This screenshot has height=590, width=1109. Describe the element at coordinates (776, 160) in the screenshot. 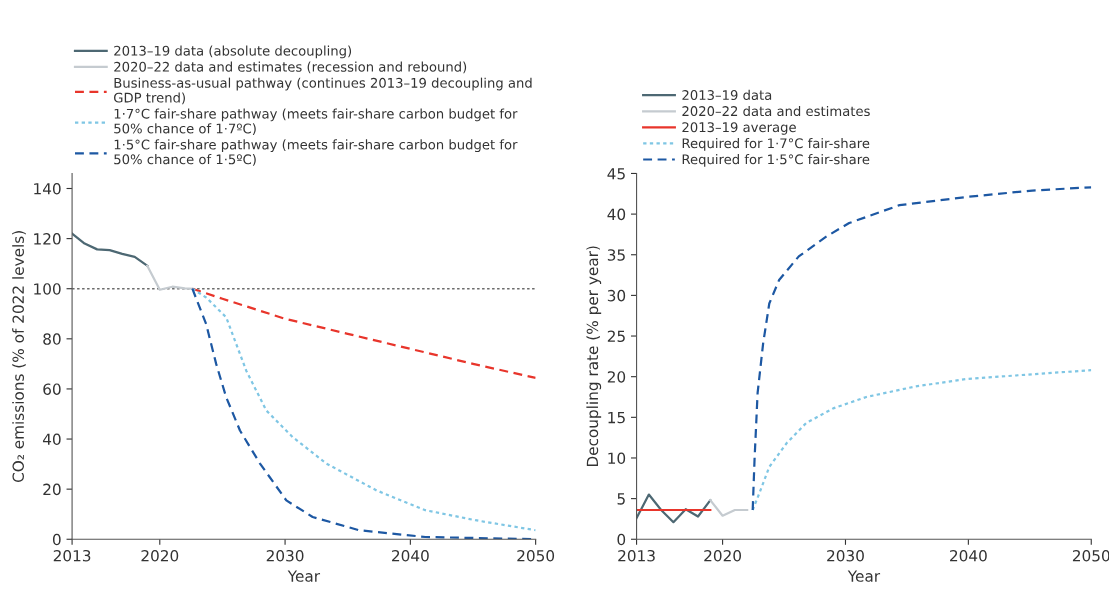

I see `legend-label: Required for 1·5°C fair-share` at that location.